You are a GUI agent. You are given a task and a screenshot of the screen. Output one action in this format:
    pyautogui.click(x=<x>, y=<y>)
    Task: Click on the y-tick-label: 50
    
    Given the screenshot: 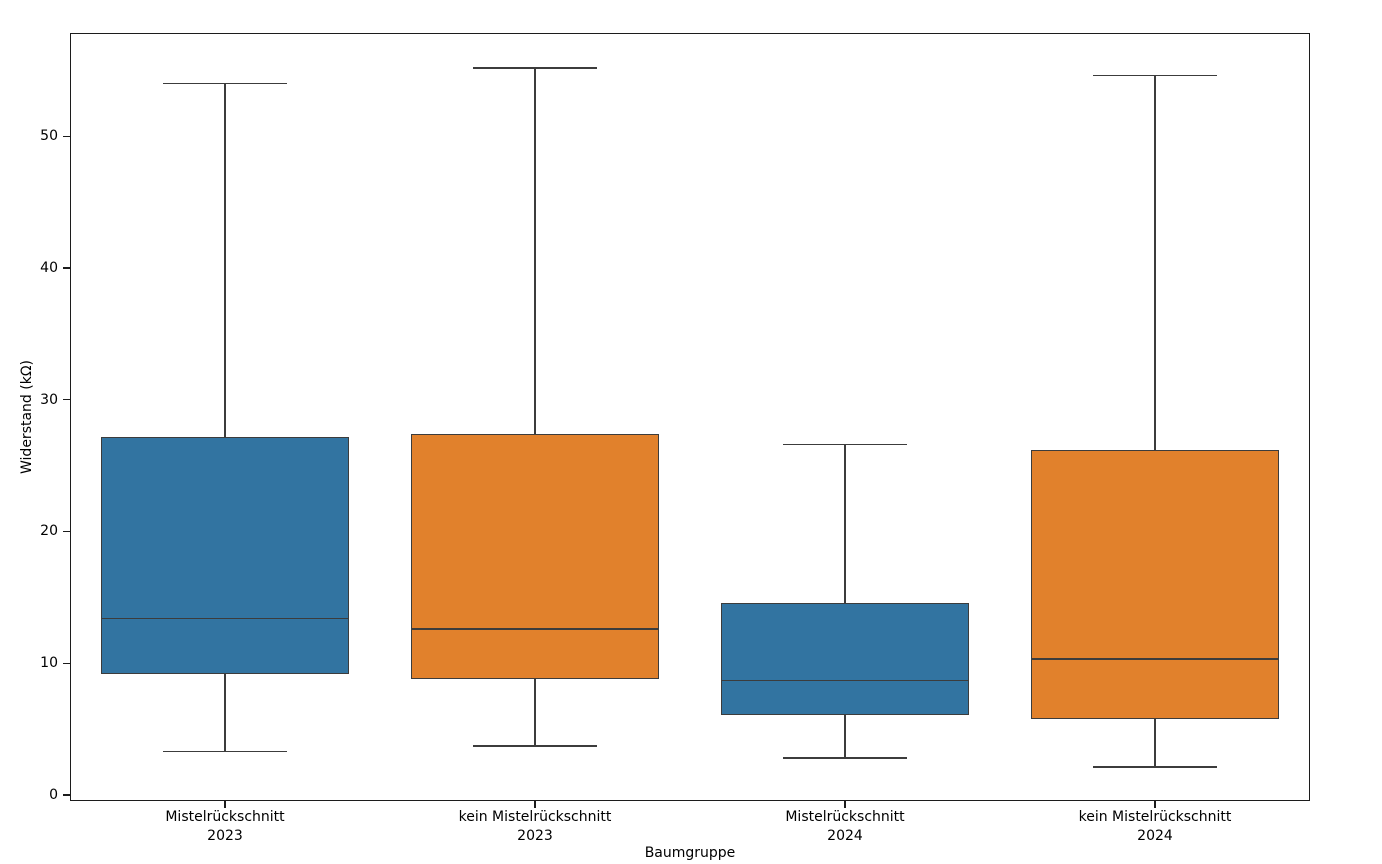 What is the action you would take?
    pyautogui.click(x=49, y=136)
    